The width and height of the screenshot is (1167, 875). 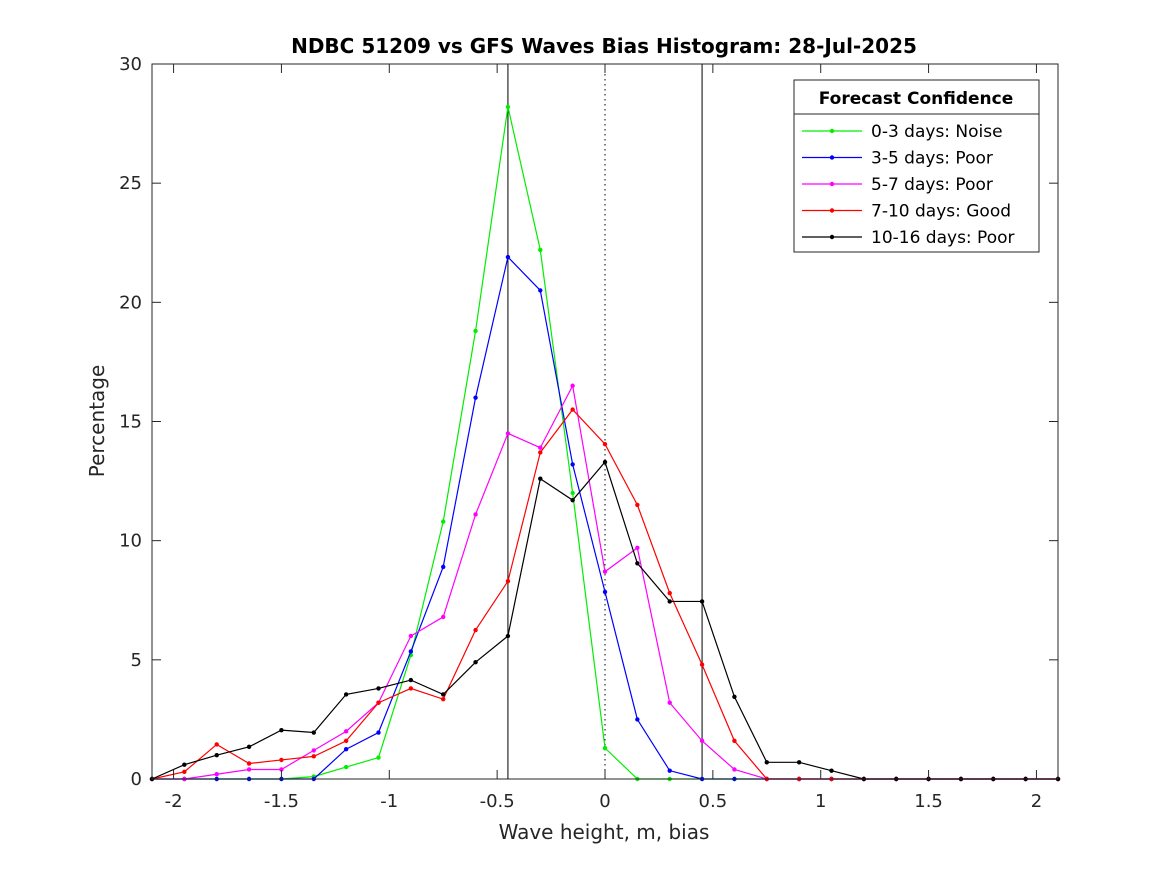 I want to click on y-axis-label: Percentage, so click(x=97, y=421).